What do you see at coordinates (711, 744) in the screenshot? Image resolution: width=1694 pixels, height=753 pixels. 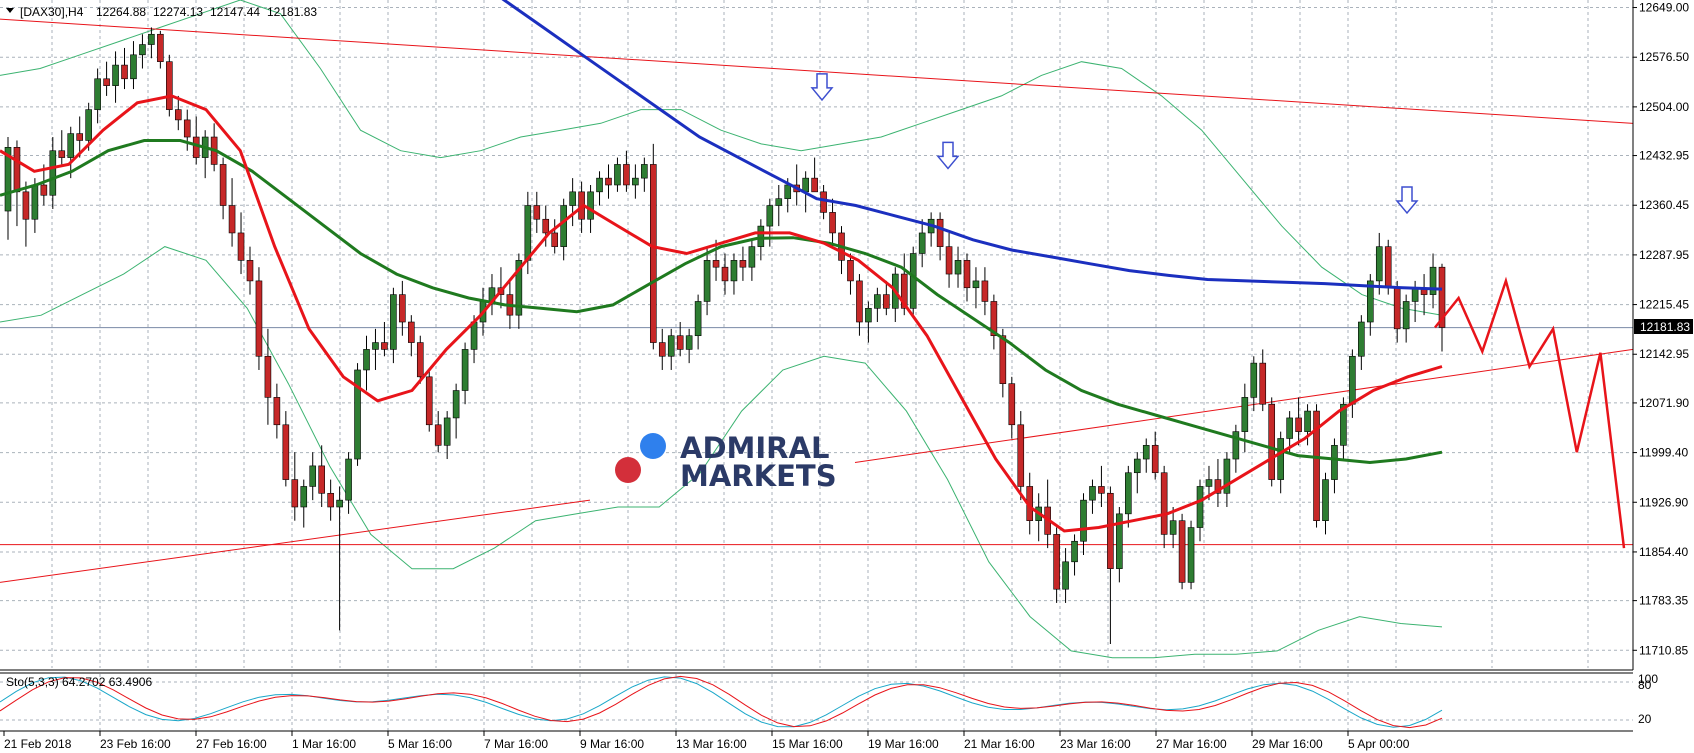 I see `time-tick-label: 13 Mar 16:00` at bounding box center [711, 744].